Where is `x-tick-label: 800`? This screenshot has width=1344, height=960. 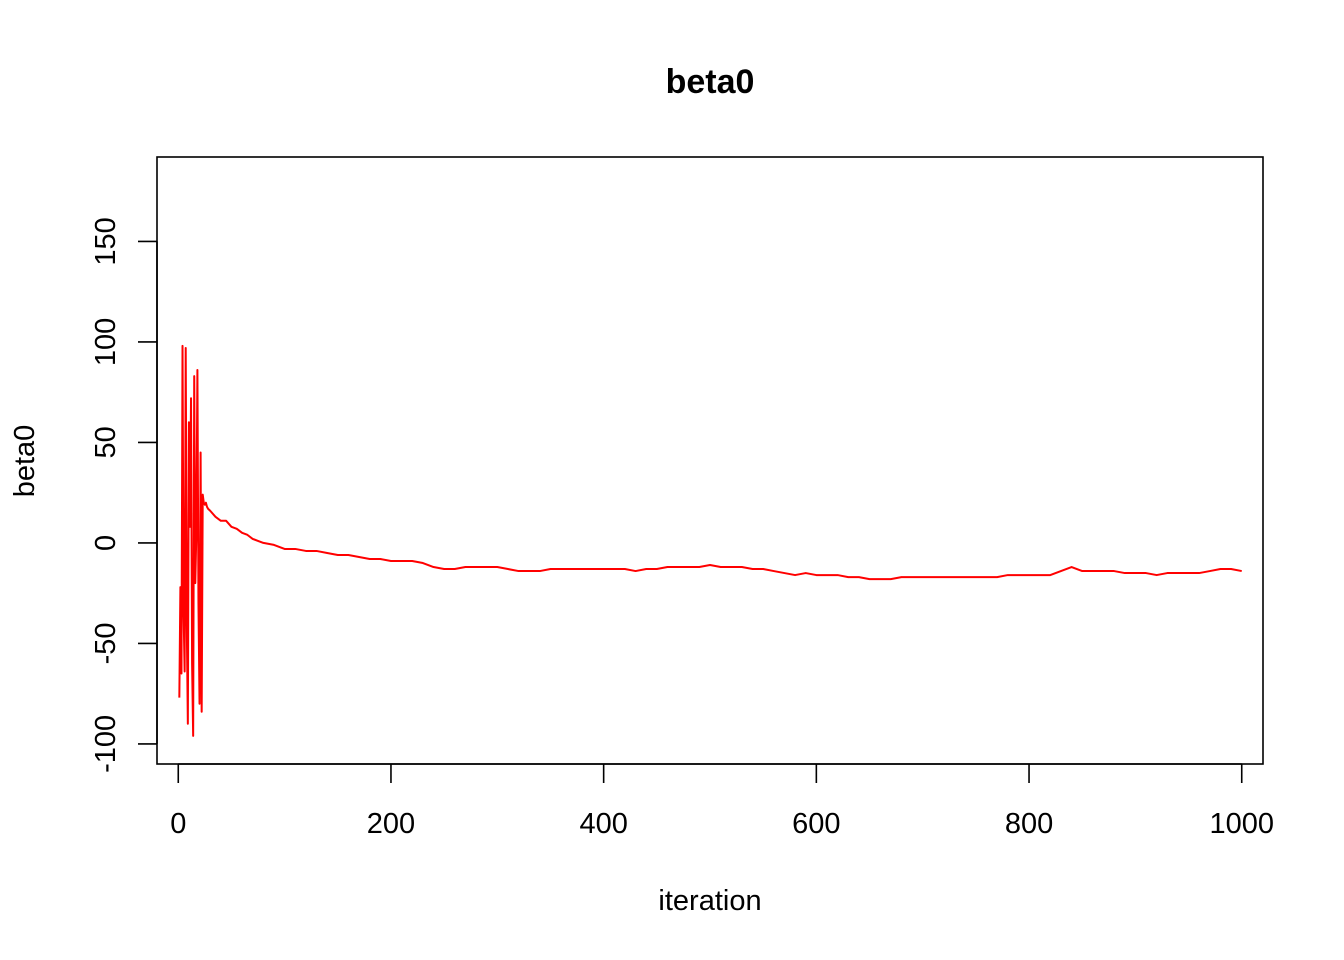 x-tick-label: 800 is located at coordinates (1029, 824).